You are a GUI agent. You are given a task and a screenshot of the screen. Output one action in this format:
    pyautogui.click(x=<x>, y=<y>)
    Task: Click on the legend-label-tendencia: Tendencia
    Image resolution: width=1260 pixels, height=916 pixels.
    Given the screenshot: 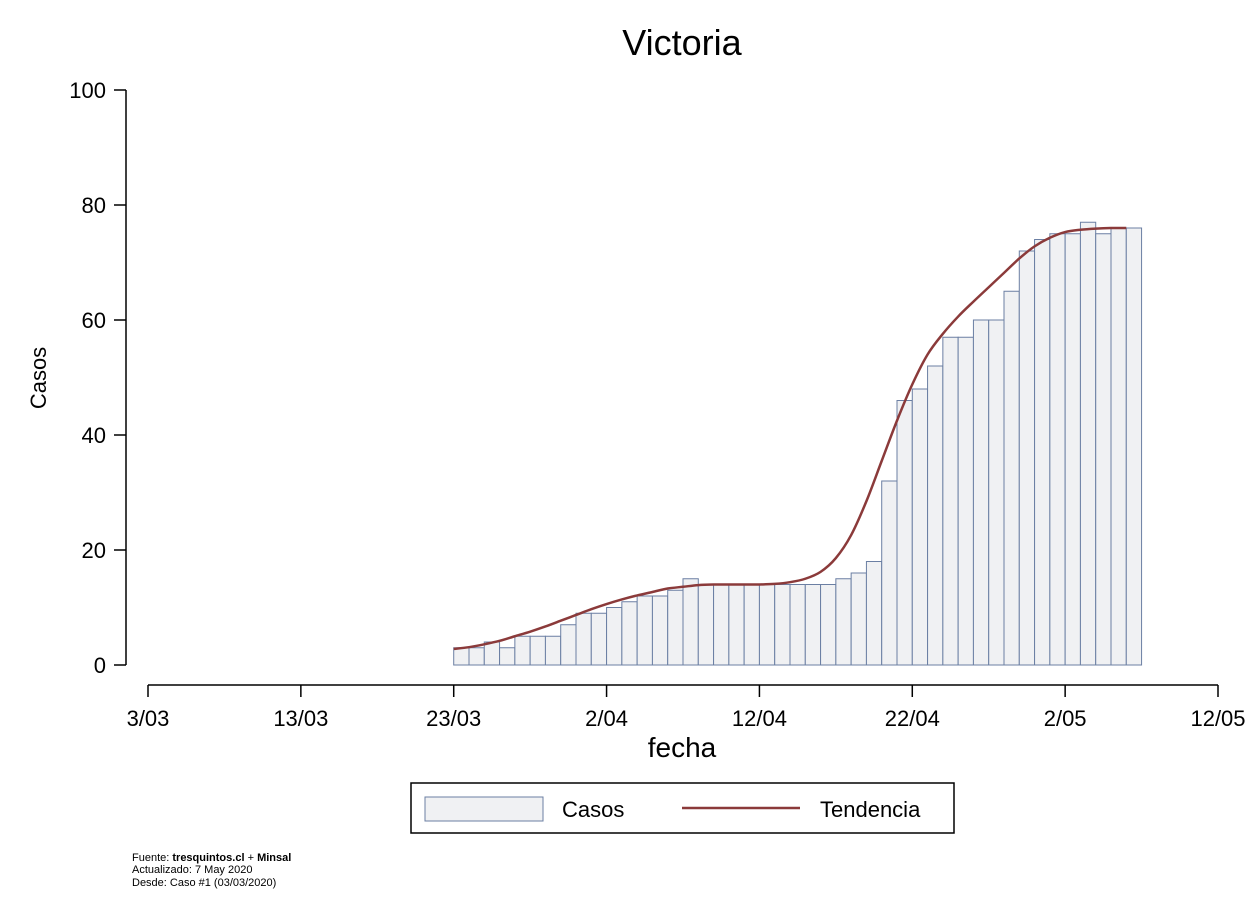 What is the action you would take?
    pyautogui.click(x=870, y=809)
    